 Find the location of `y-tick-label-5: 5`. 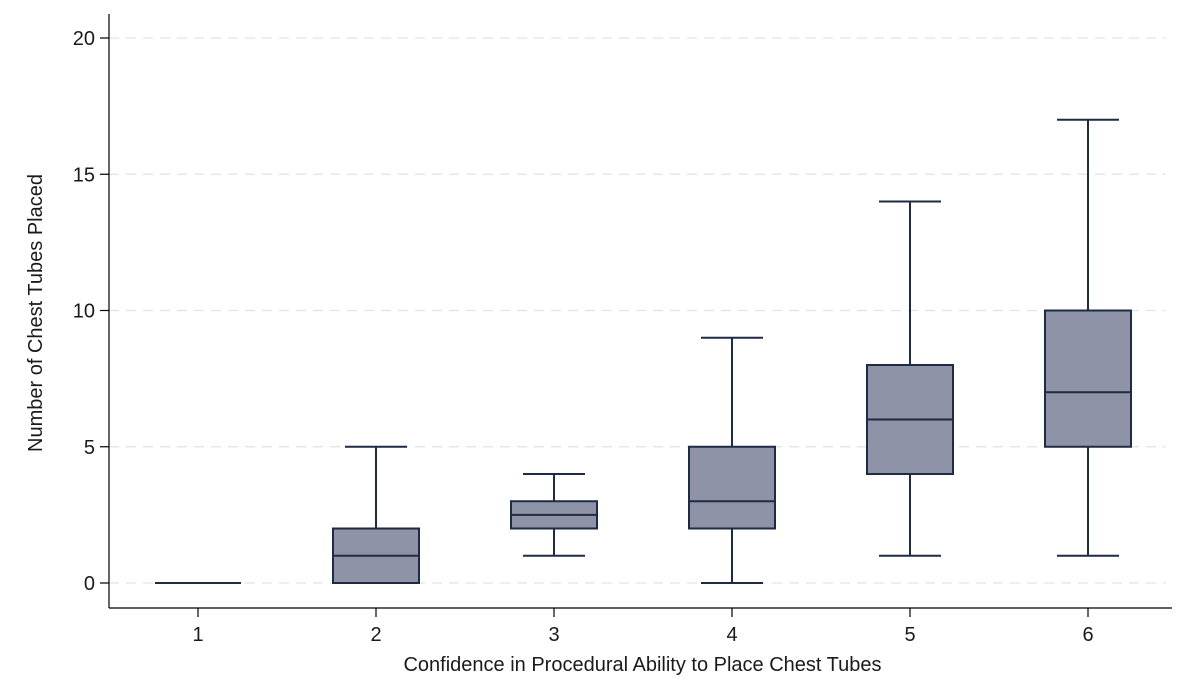

y-tick-label-5: 5 is located at coordinates (89, 448).